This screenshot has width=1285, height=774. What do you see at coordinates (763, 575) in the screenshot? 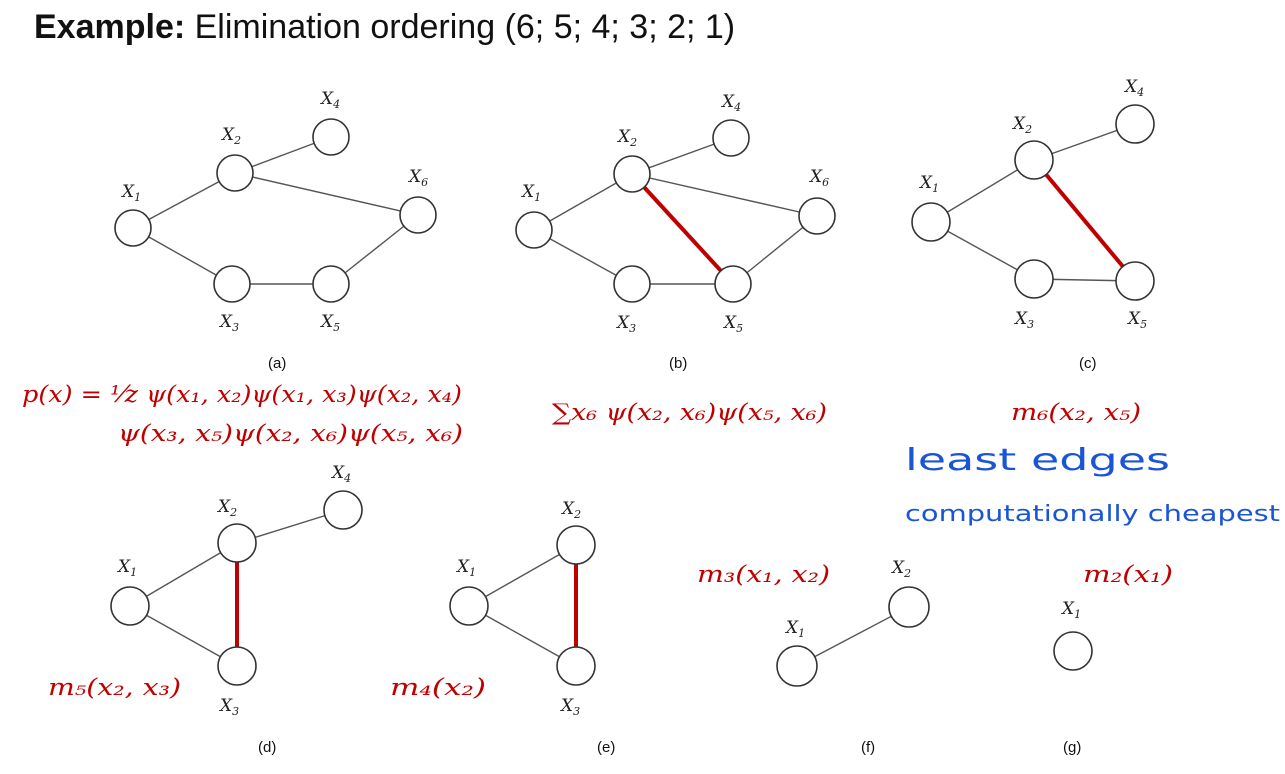
I see `message-m3: m₃(x₁, x₂)` at bounding box center [763, 575].